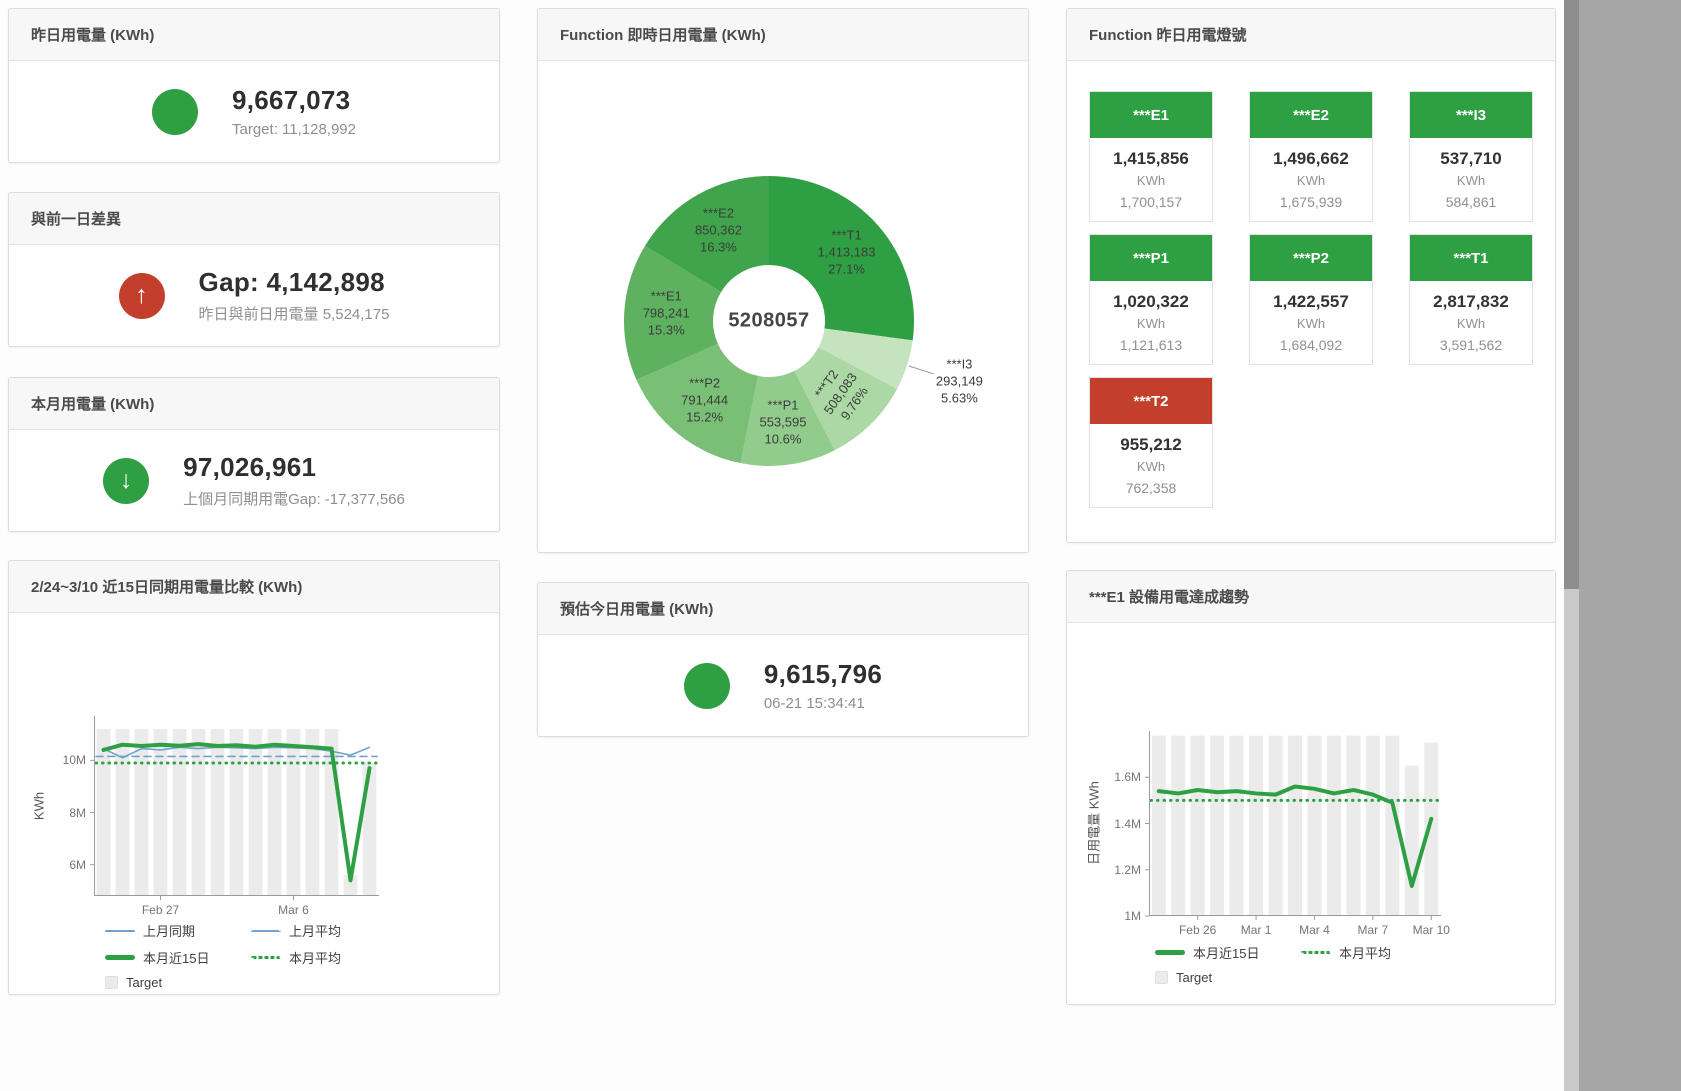 Image resolution: width=1681 pixels, height=1091 pixels. Describe the element at coordinates (1311, 597) in the screenshot. I see `panel-header: ***E1 設備用電達成趨勢` at that location.